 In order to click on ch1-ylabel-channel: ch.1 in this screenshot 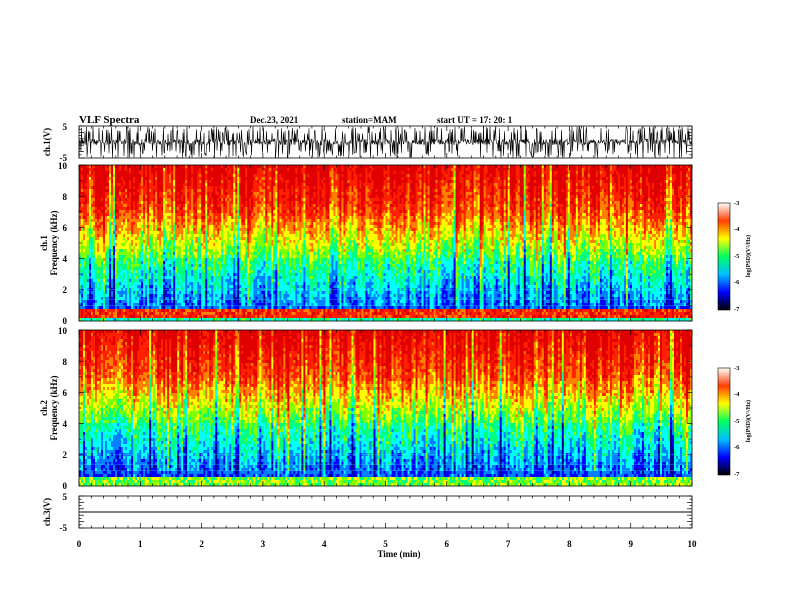, I will do `click(44, 243)`.